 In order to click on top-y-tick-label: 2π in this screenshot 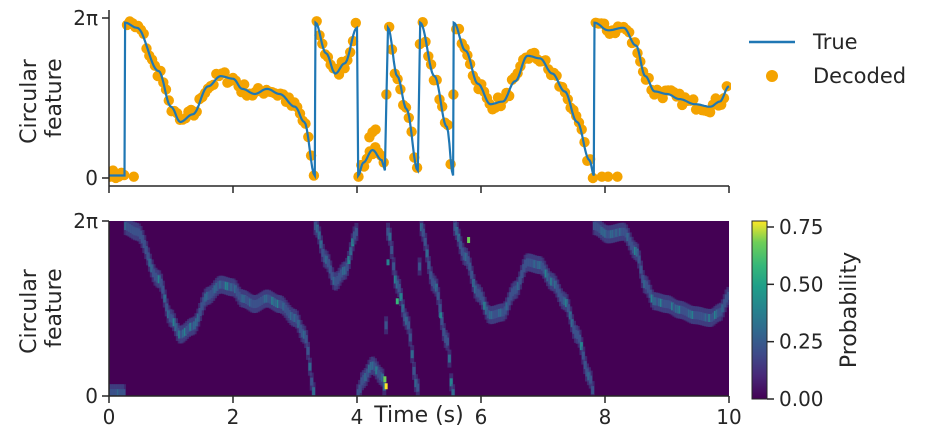, I will do `click(85, 18)`.